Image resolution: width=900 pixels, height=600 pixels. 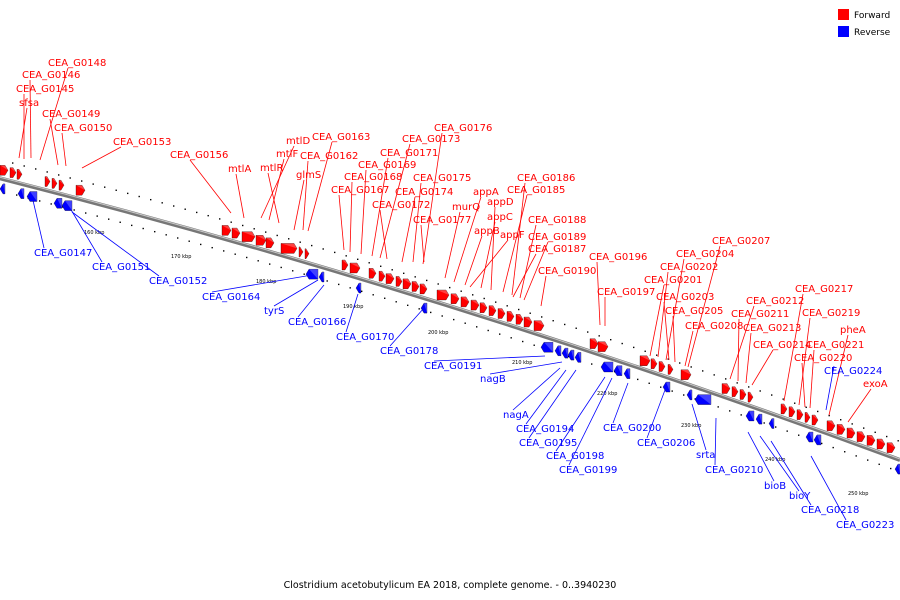 I want to click on reverse-gene-label: bioB, so click(x=775, y=486).